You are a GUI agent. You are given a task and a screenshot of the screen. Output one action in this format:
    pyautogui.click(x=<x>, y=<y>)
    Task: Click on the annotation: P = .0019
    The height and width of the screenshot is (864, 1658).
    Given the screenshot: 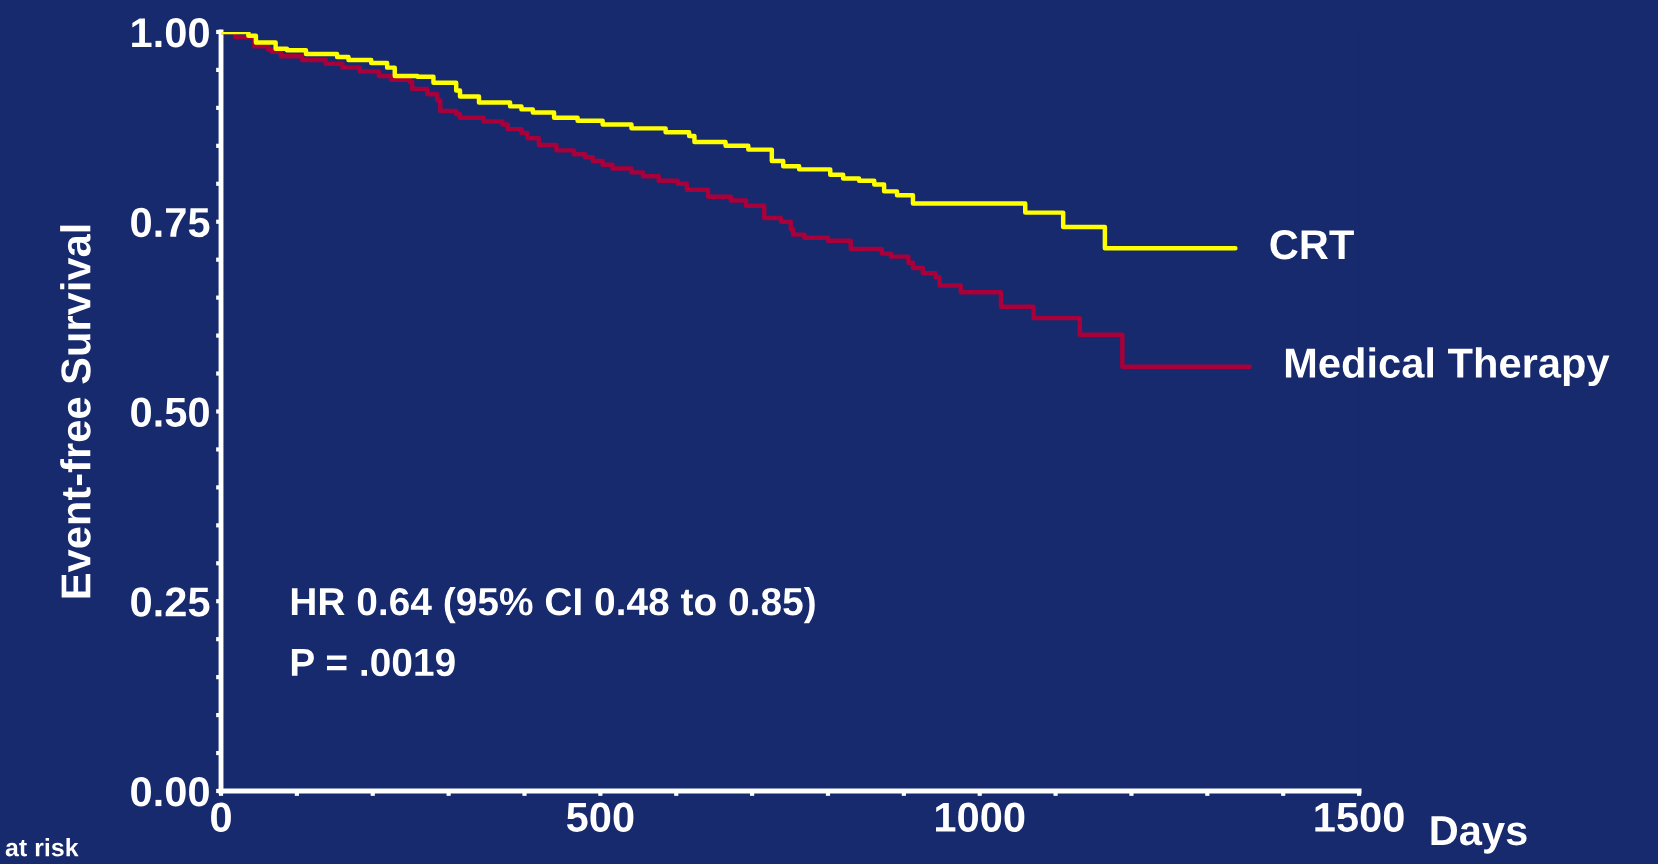 What is the action you would take?
    pyautogui.click(x=373, y=662)
    